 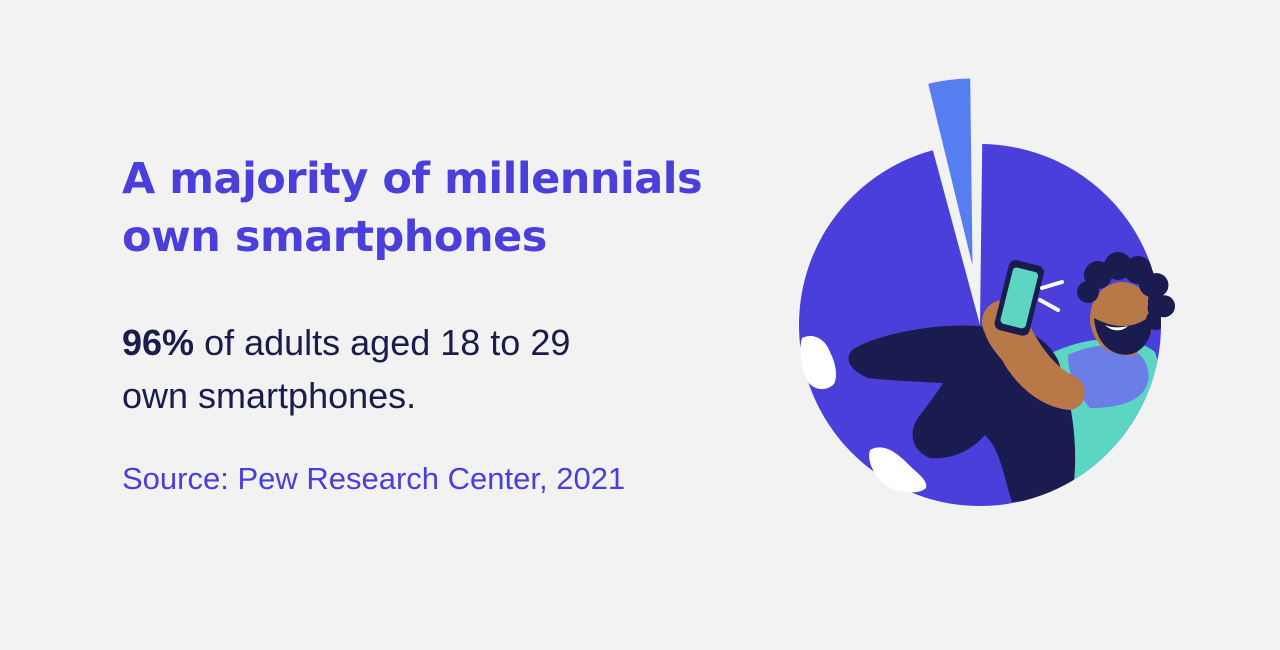 I want to click on hair-outer-icon, so click(x=1161, y=296).